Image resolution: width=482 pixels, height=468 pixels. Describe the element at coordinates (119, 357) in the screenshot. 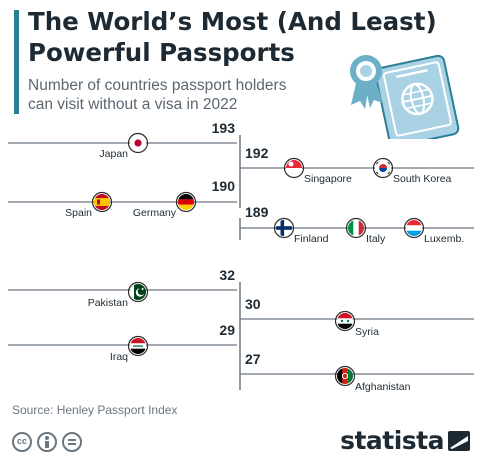

I see `country-label: Iraq` at that location.